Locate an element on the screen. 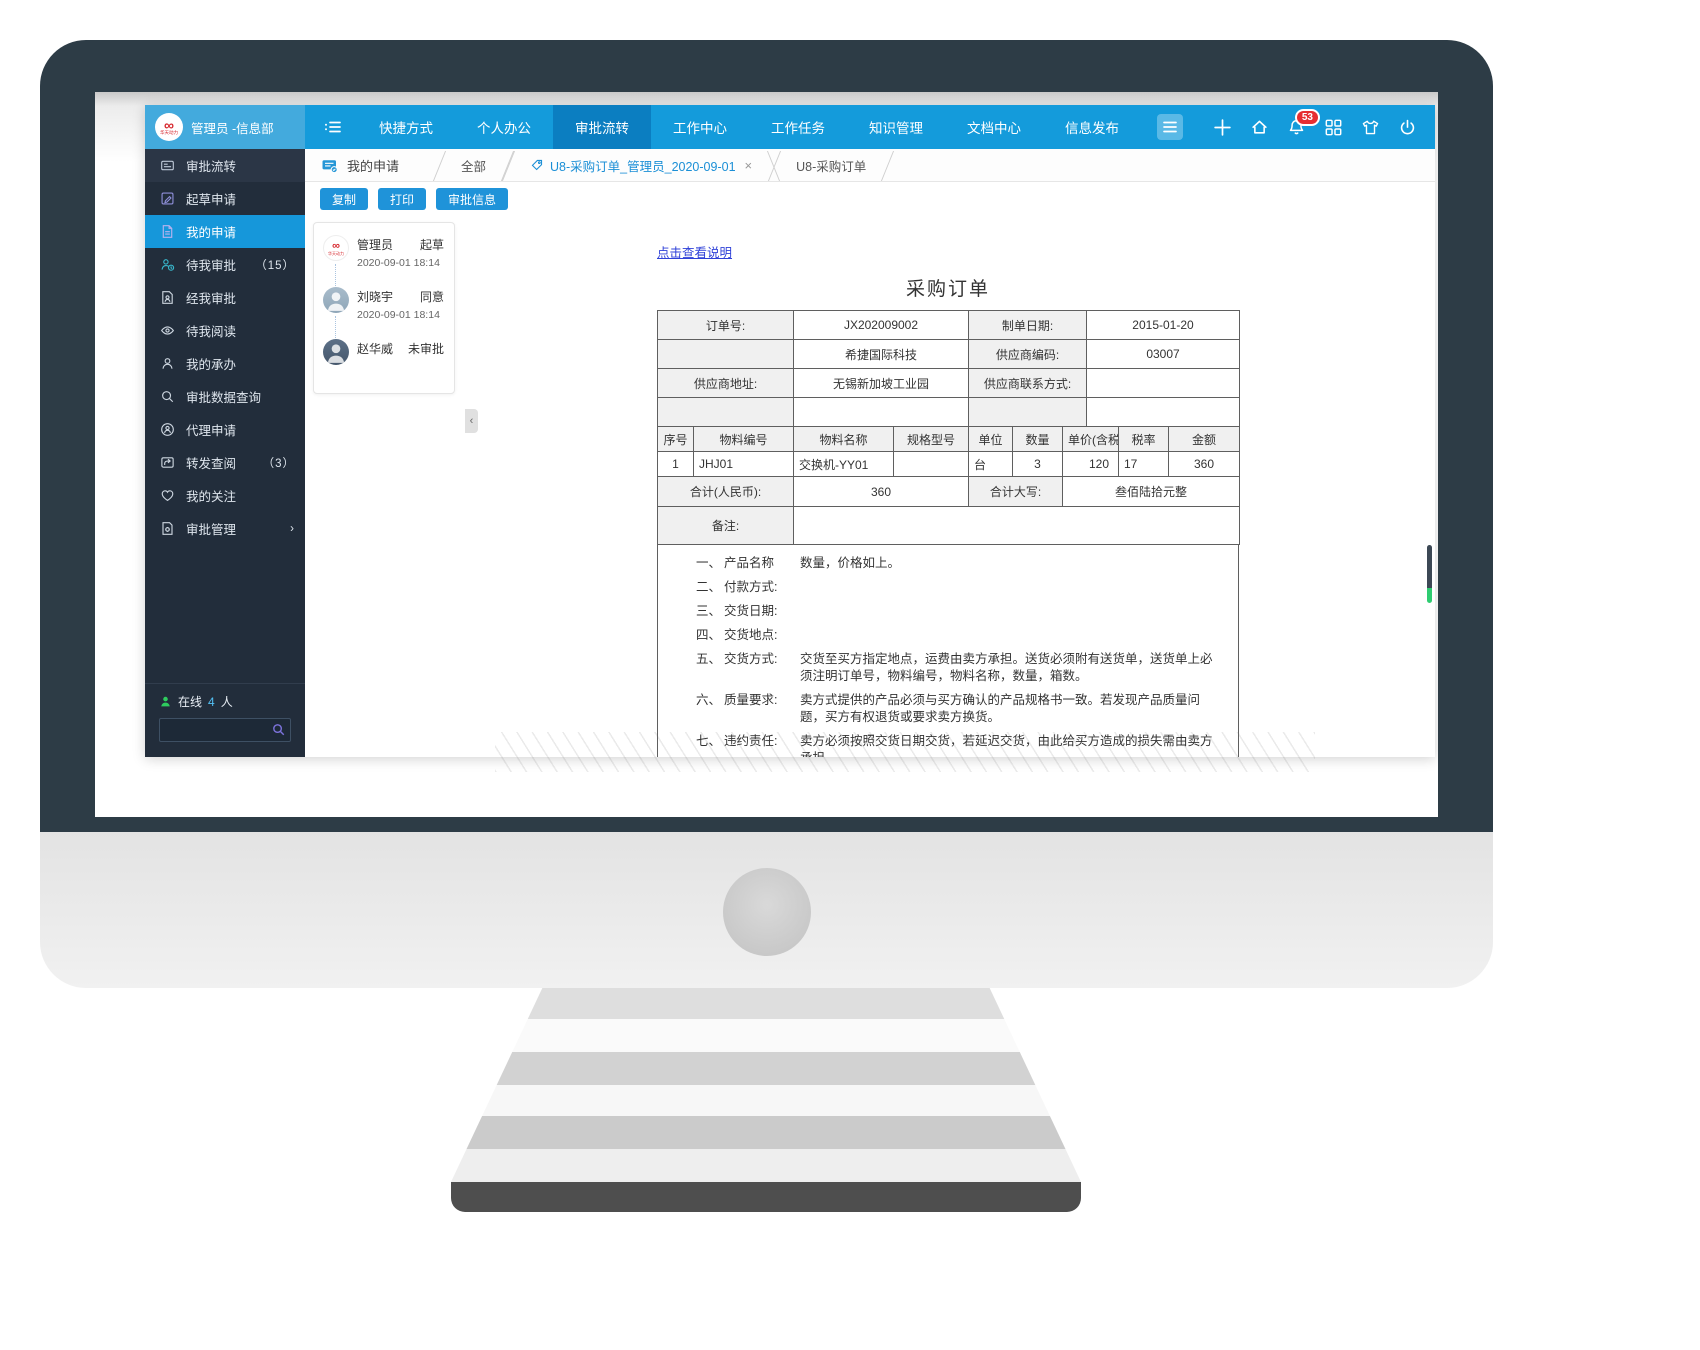 Image resolution: width=1700 pixels, height=1350 pixels. close-tab-icon: × is located at coordinates (748, 165).